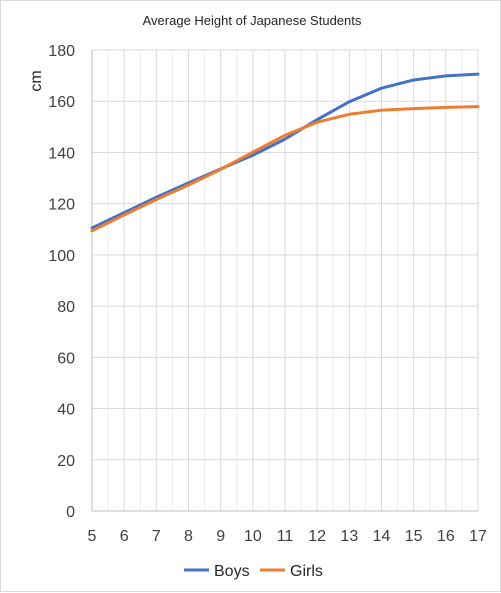 Image resolution: width=501 pixels, height=593 pixels. Describe the element at coordinates (61, 256) in the screenshot. I see `y-tick-label: 100` at that location.